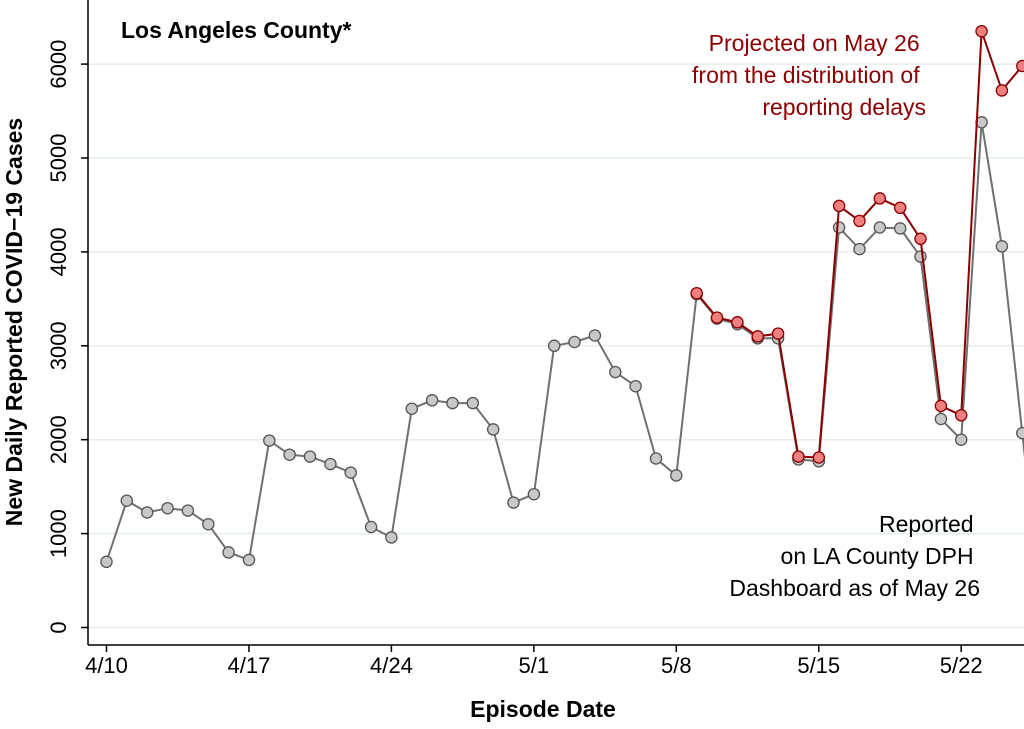 This screenshot has height=729, width=1024. I want to click on x-tick-label-4-17: 4/17, so click(249, 665).